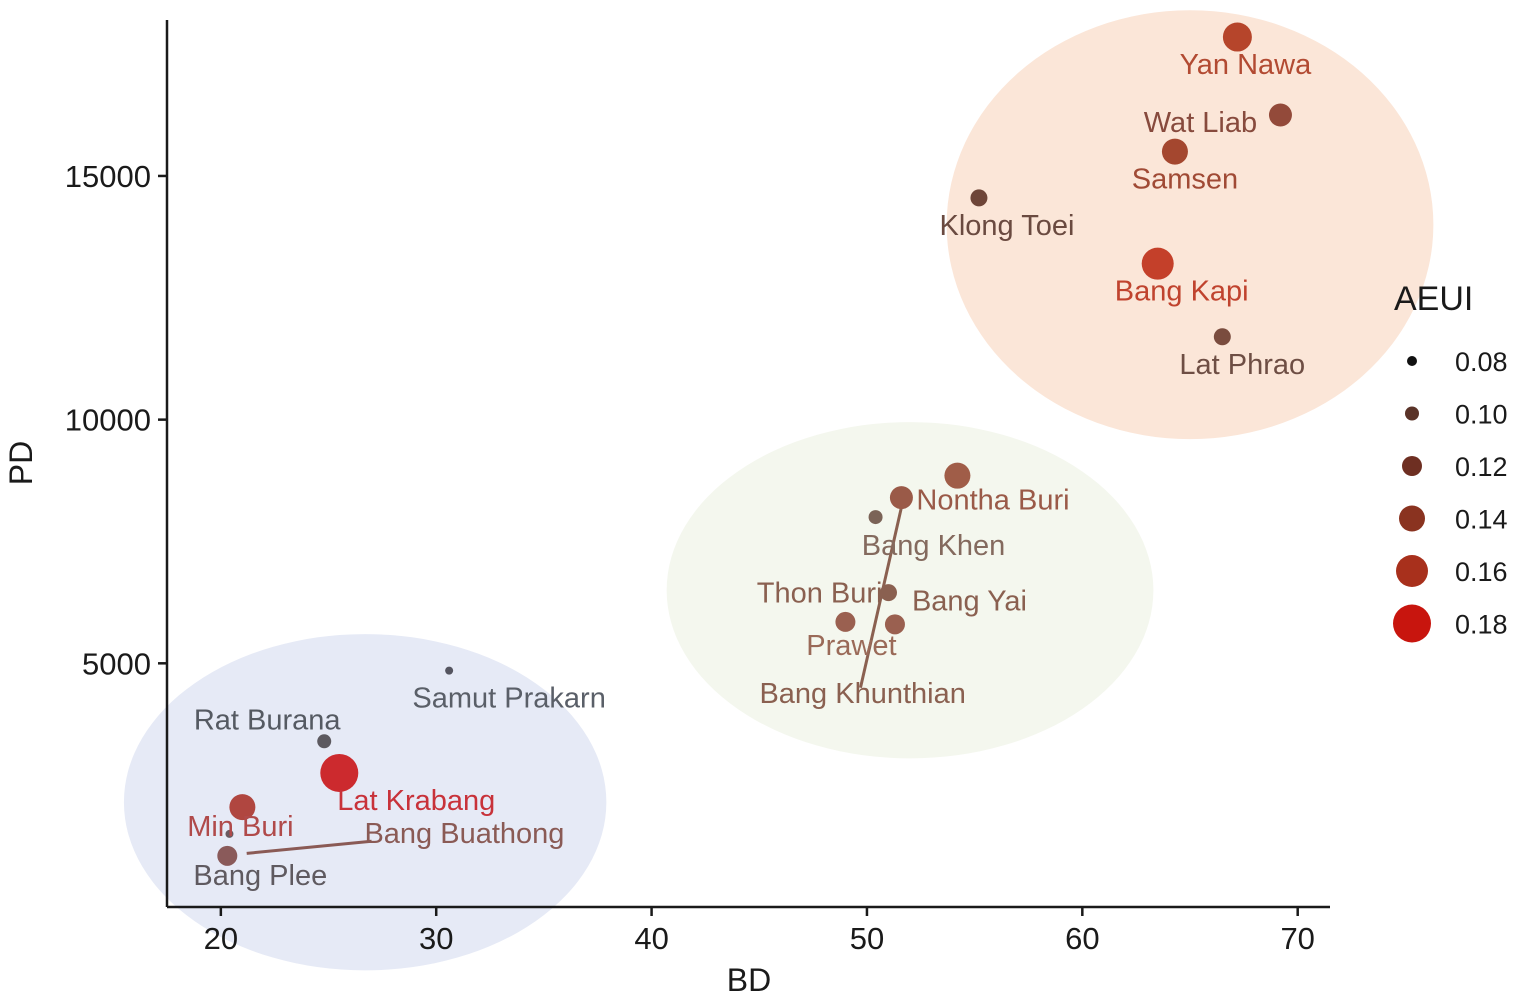  I want to click on point-label: Bang Khen, so click(934, 546).